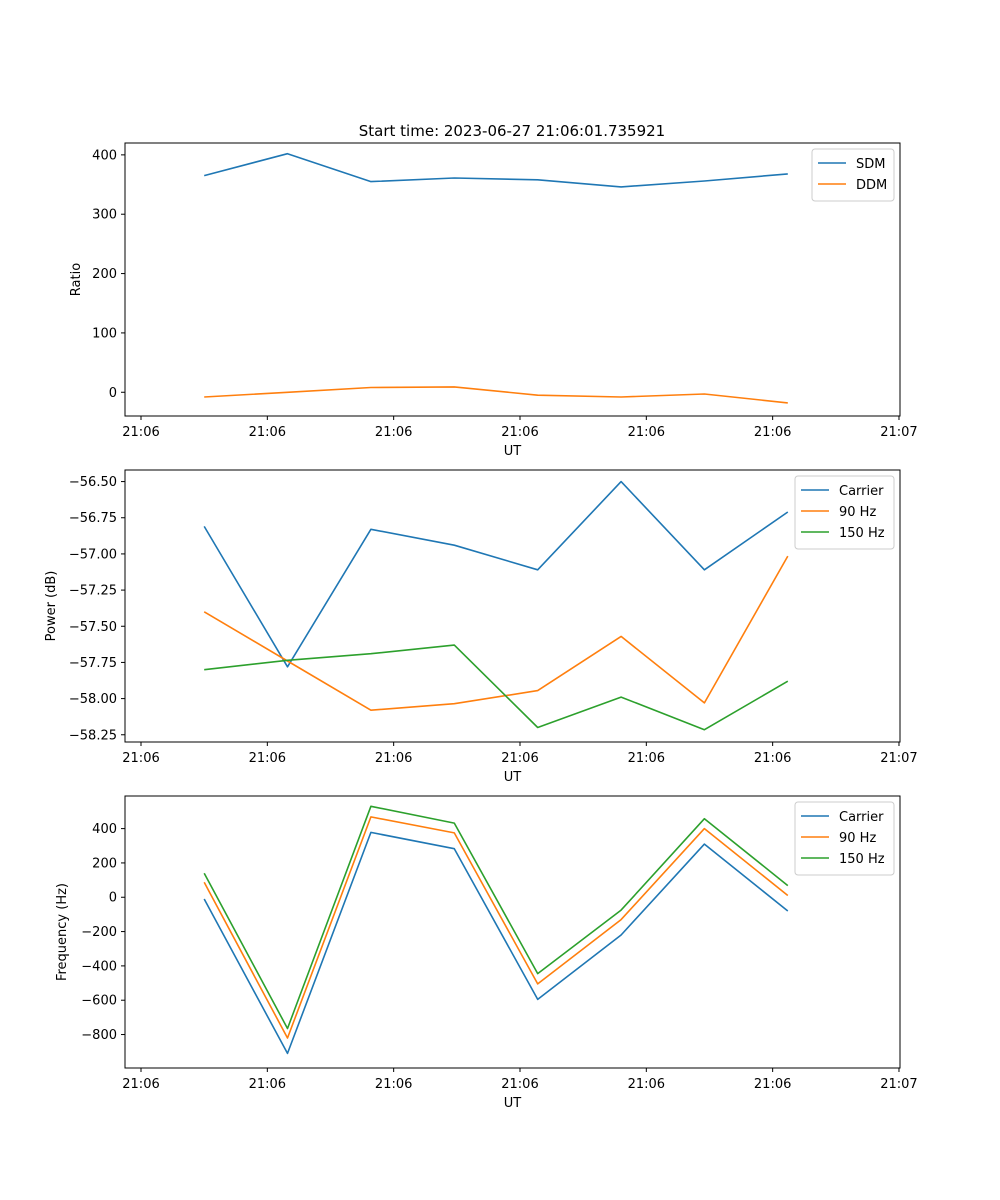  Describe the element at coordinates (93, 699) in the screenshot. I see `y-tick-label: −58.00` at that location.